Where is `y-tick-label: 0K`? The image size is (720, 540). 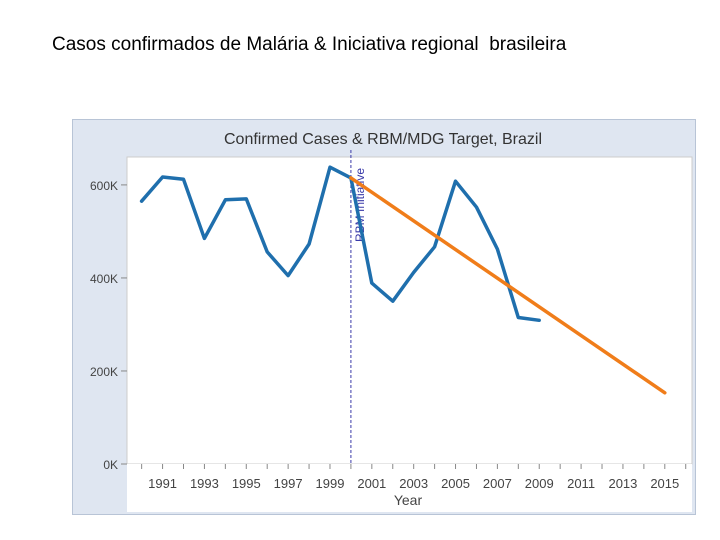
y-tick-label: 0K is located at coordinates (110, 465).